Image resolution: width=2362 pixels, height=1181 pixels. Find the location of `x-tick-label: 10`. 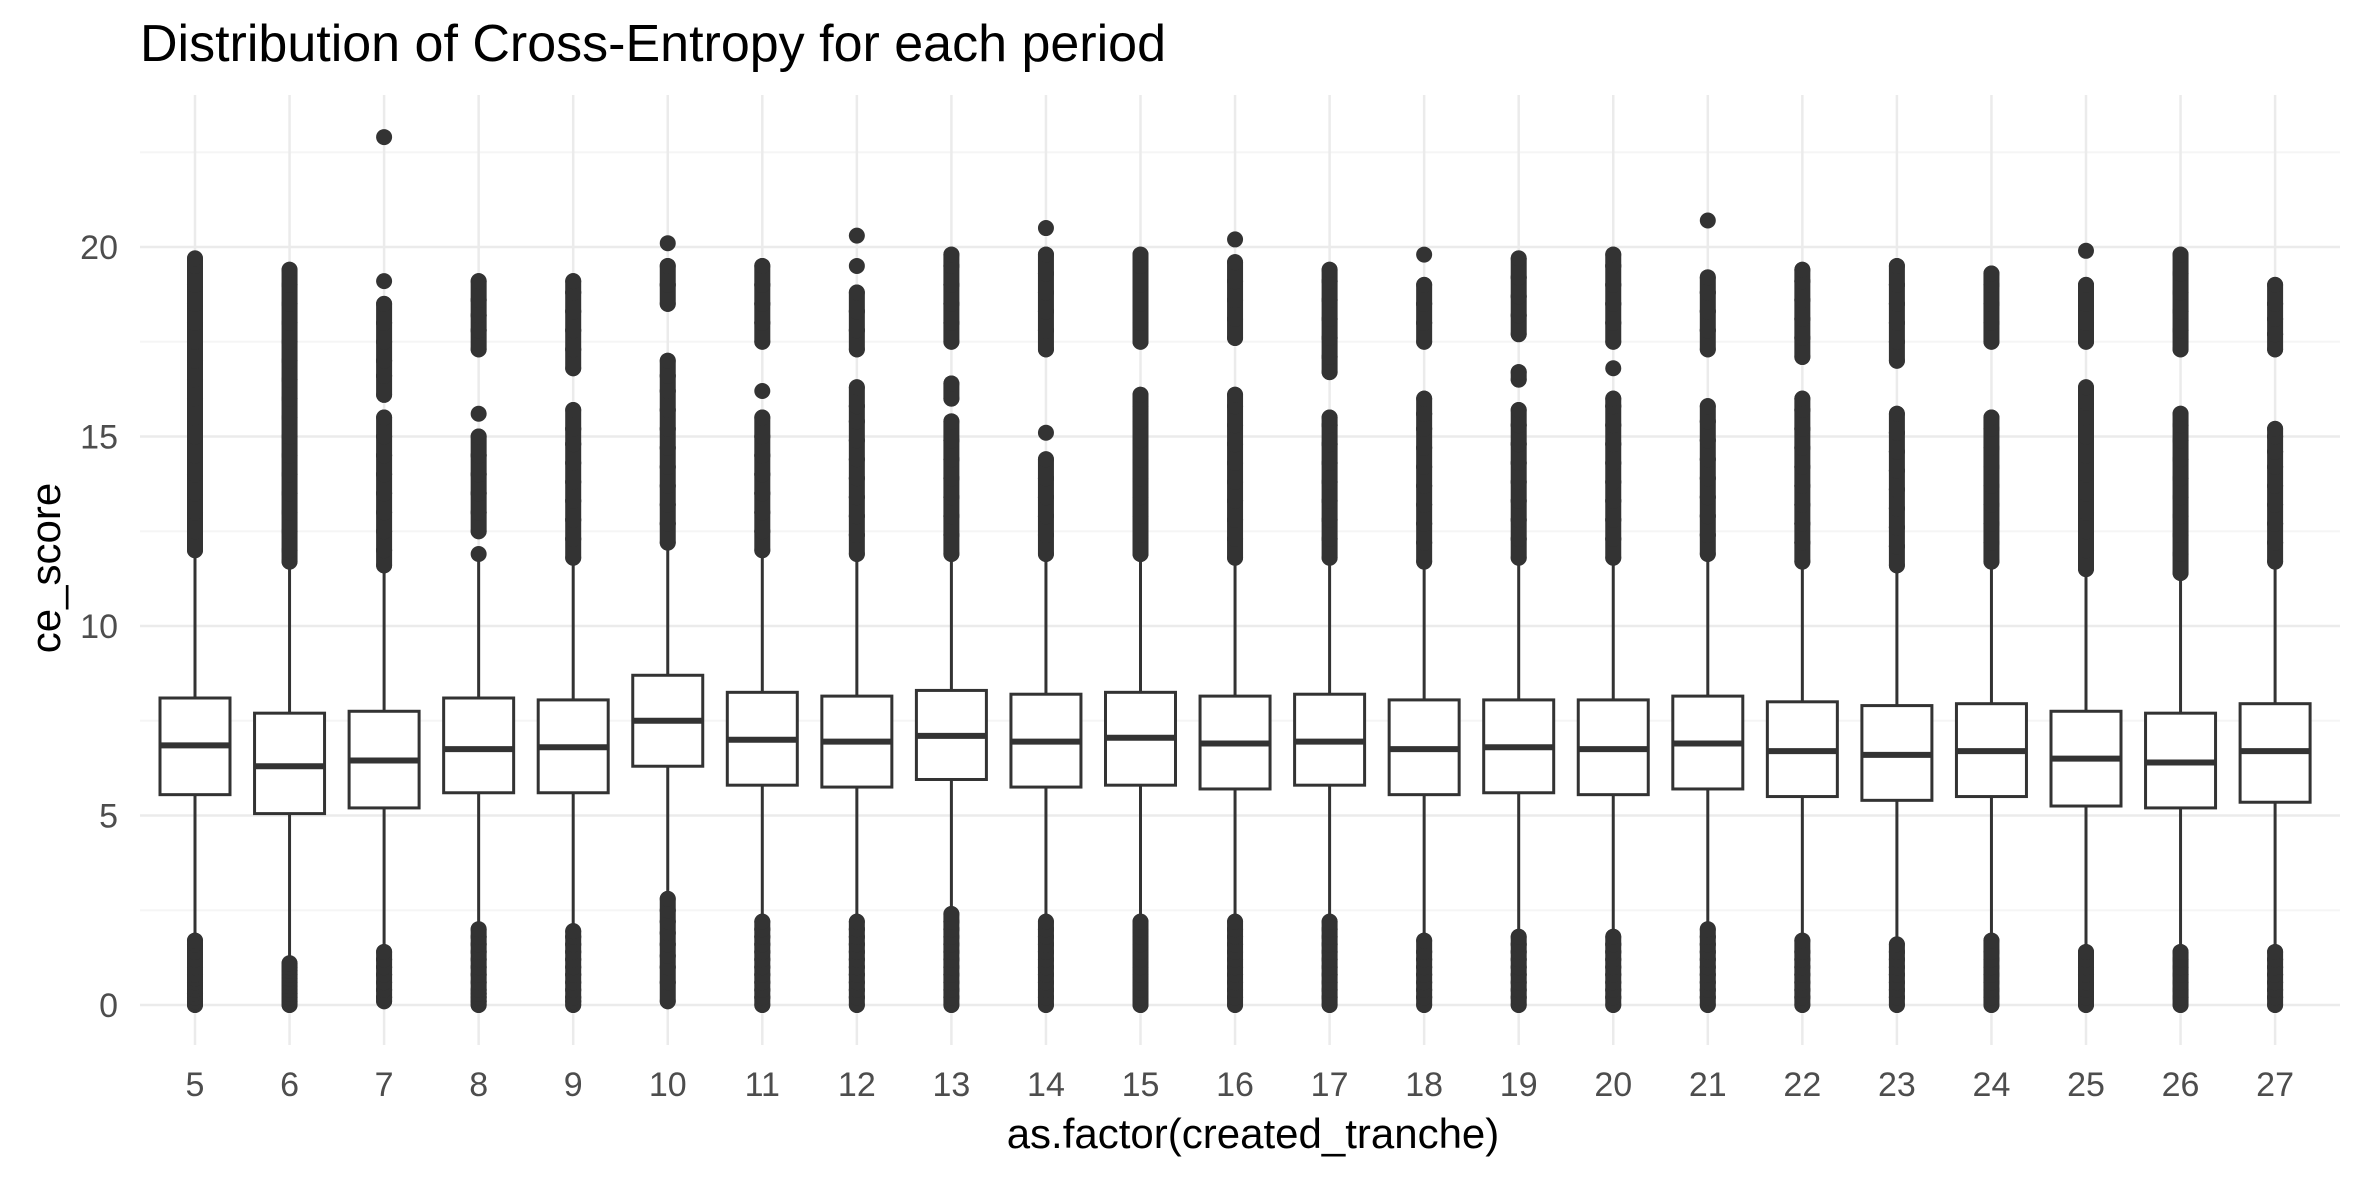

x-tick-label: 10 is located at coordinates (668, 1085).